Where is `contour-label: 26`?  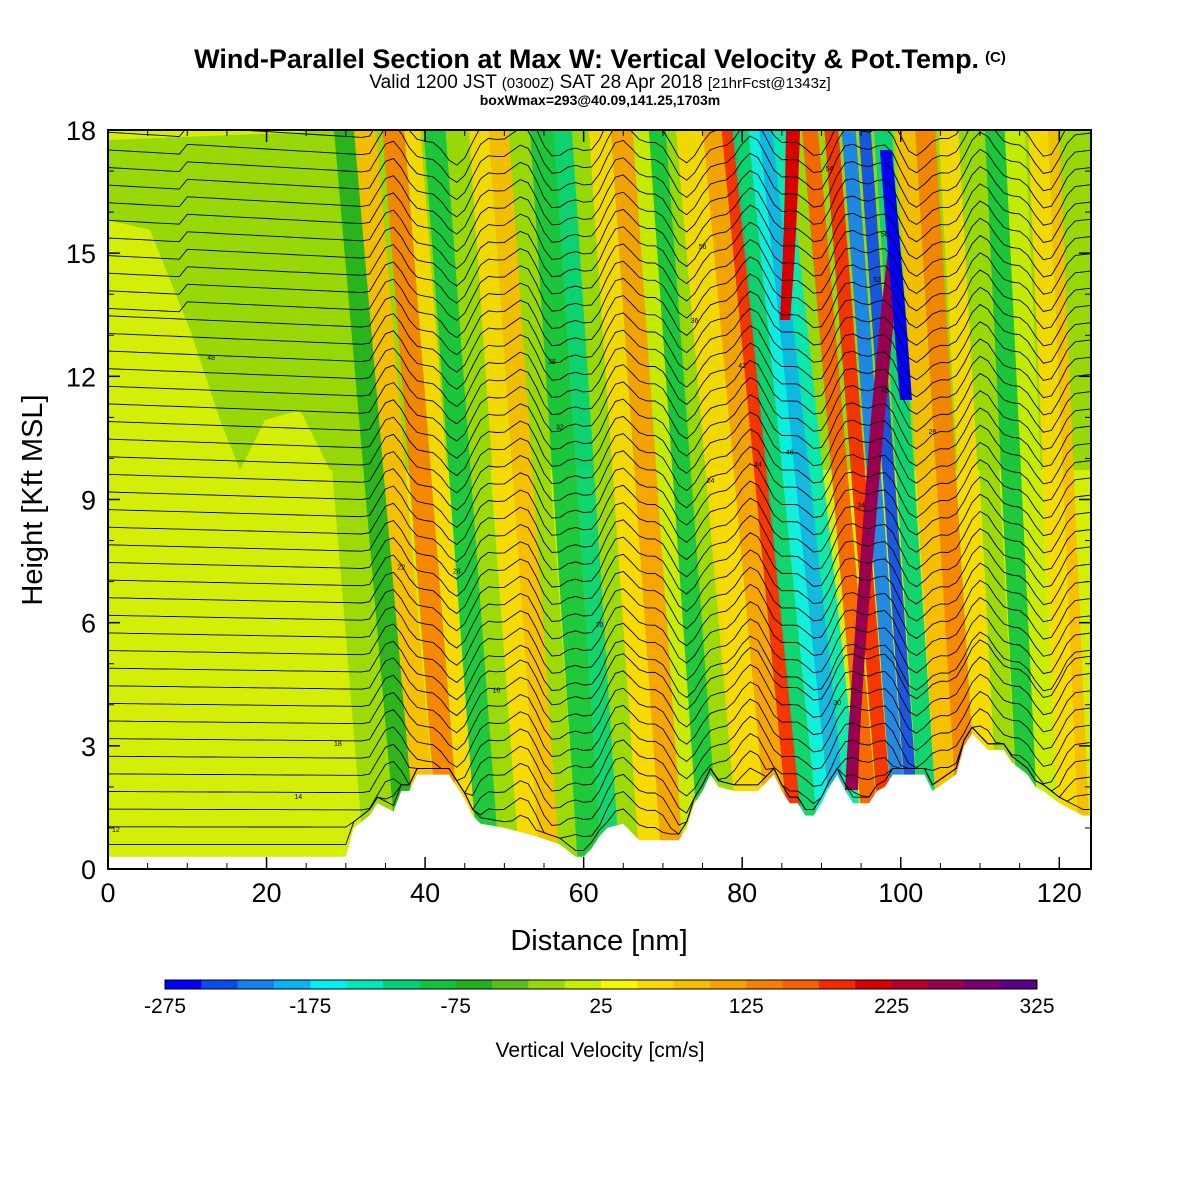
contour-label: 26 is located at coordinates (933, 432).